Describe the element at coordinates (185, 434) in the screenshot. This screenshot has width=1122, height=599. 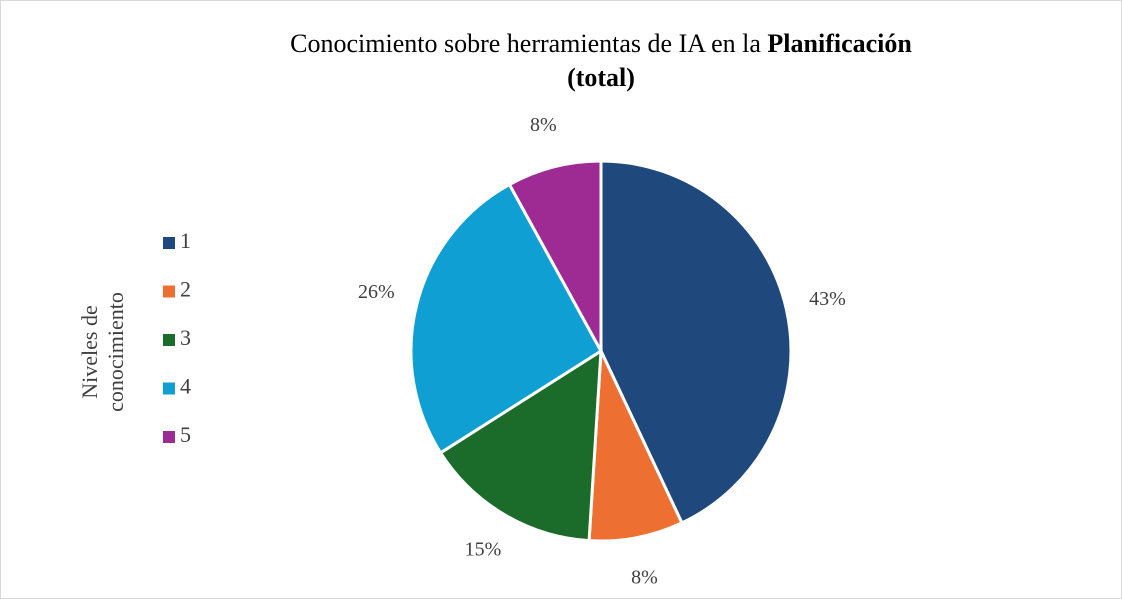
I see `legend-label: 5` at that location.